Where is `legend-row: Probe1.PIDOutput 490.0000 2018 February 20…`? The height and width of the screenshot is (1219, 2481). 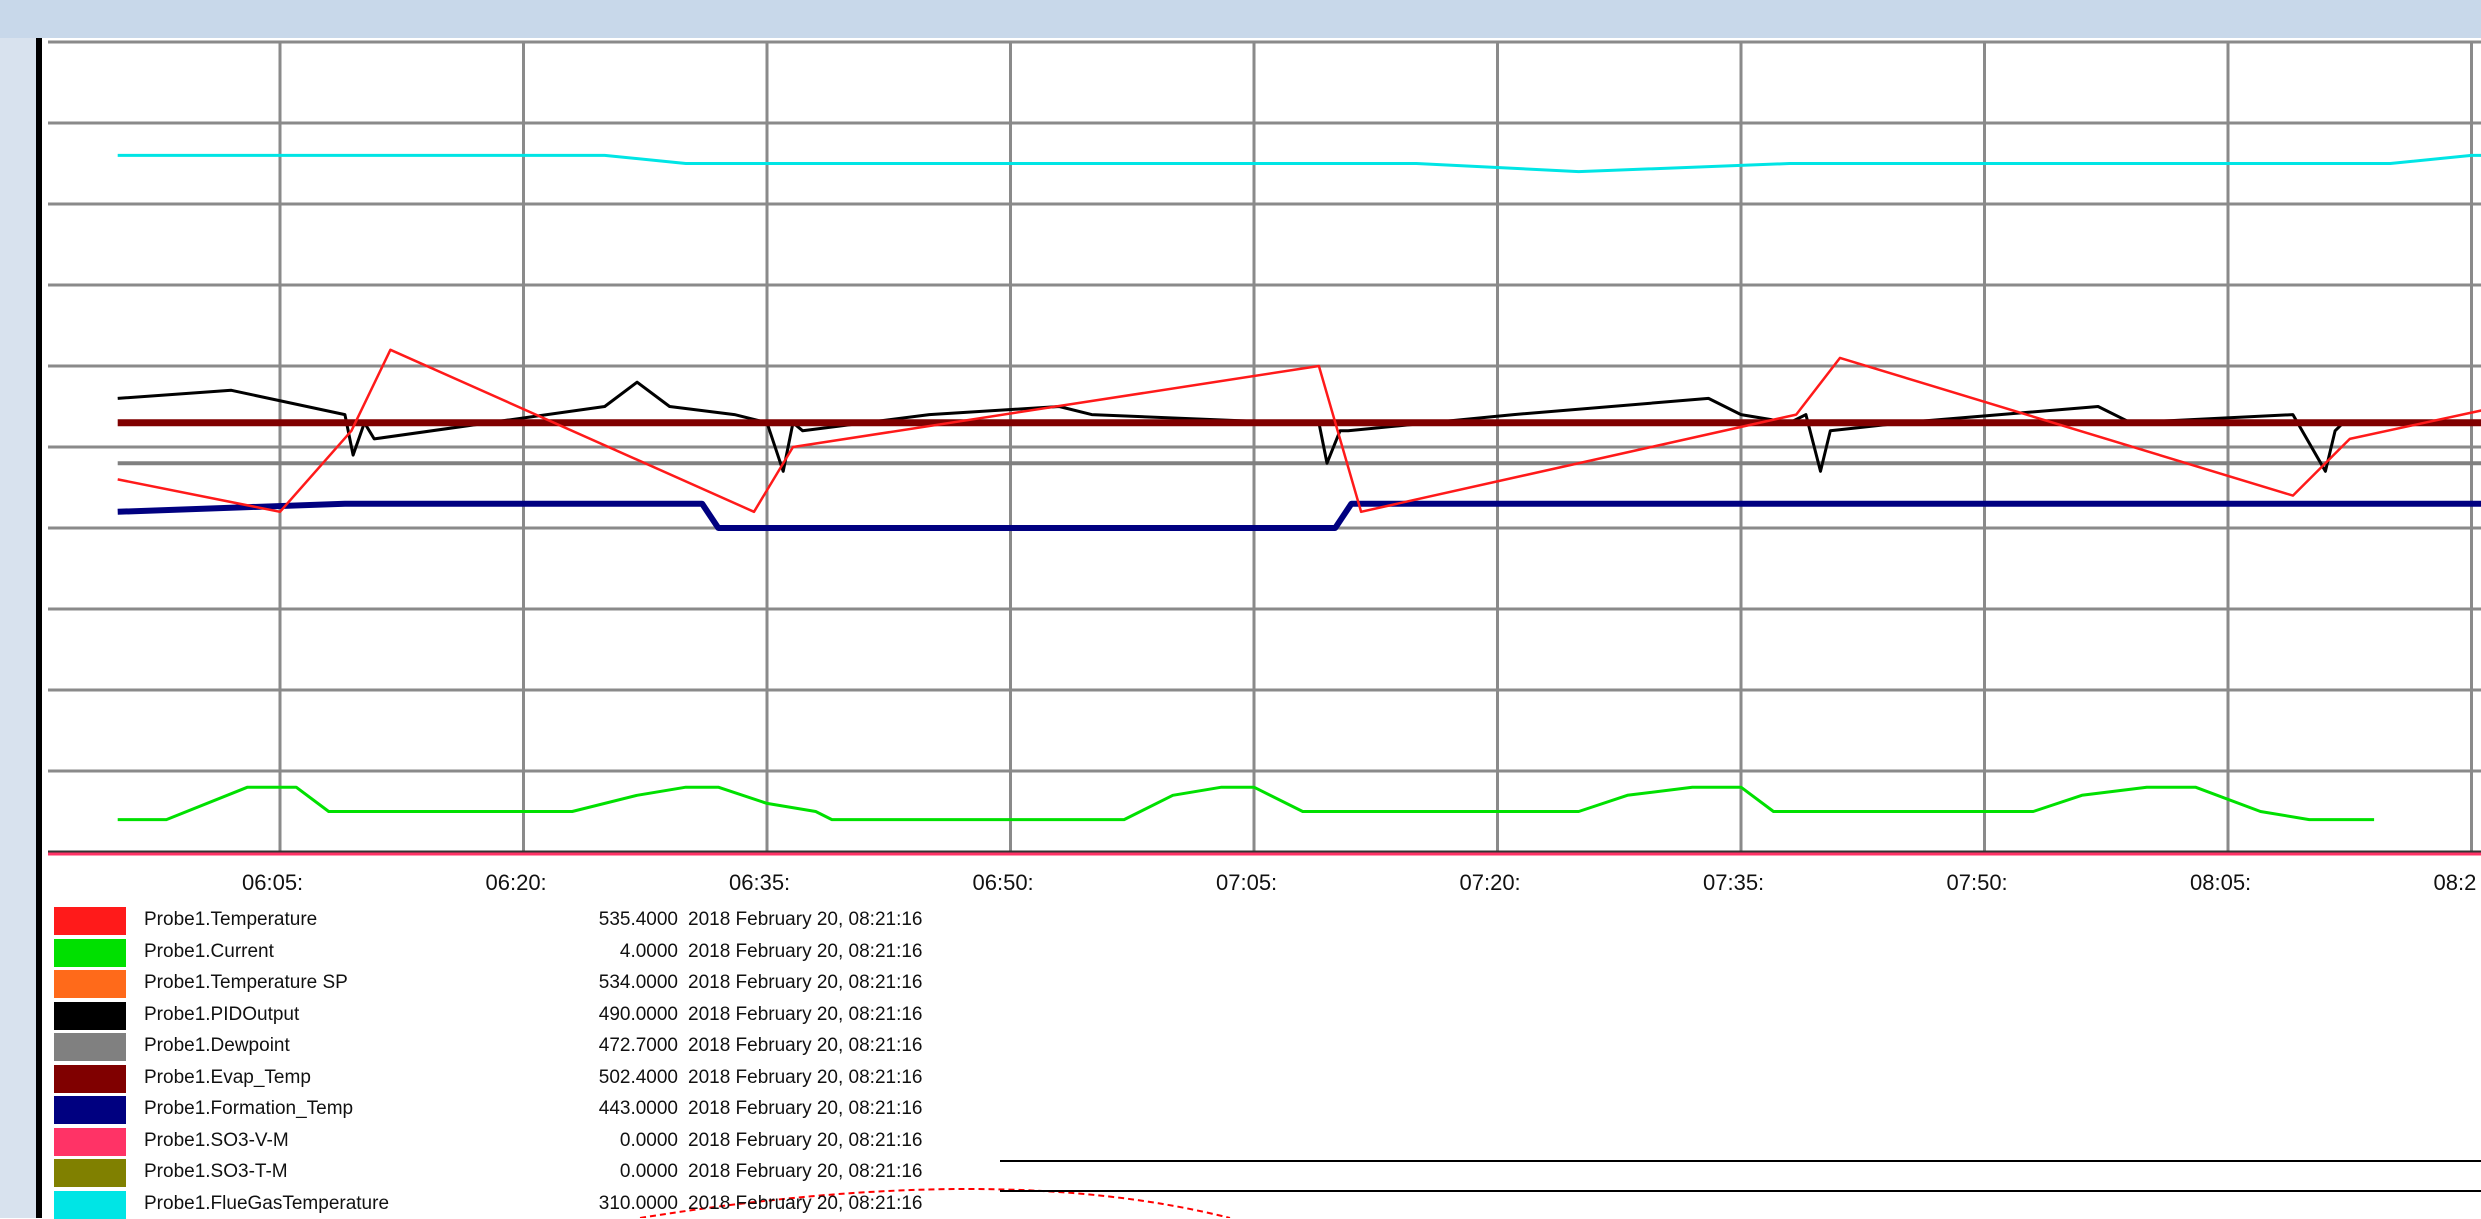
legend-row: Probe1.PIDOutput 490.0000 2018 February 20… is located at coordinates (1264, 1015).